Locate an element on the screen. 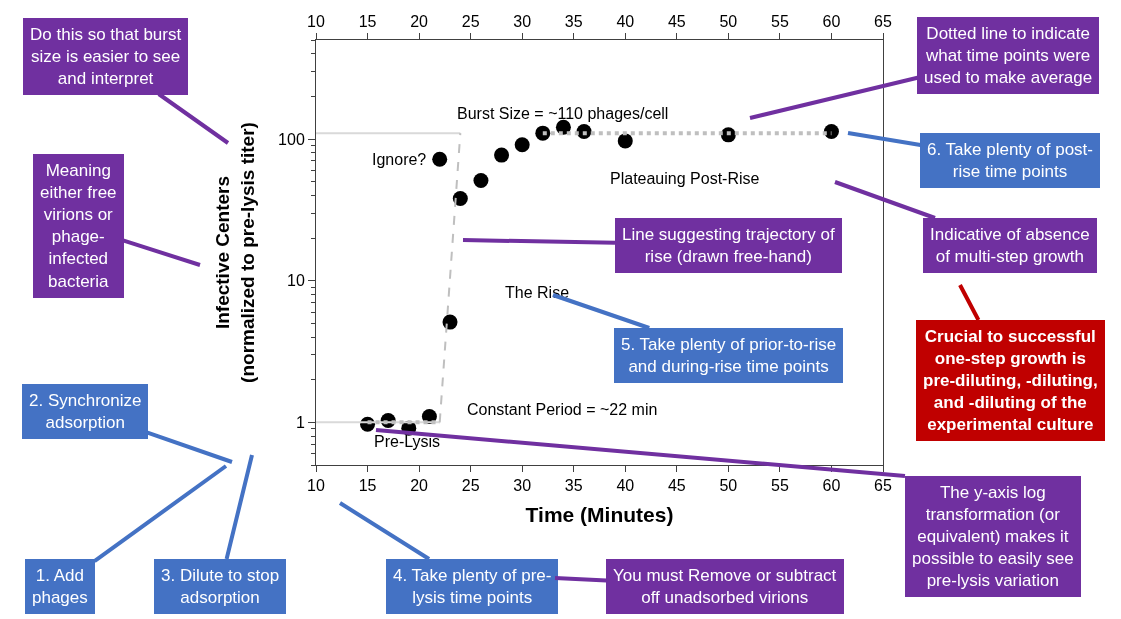 The height and width of the screenshot is (619, 1121). y-tick-label: 100 is located at coordinates (291, 139).